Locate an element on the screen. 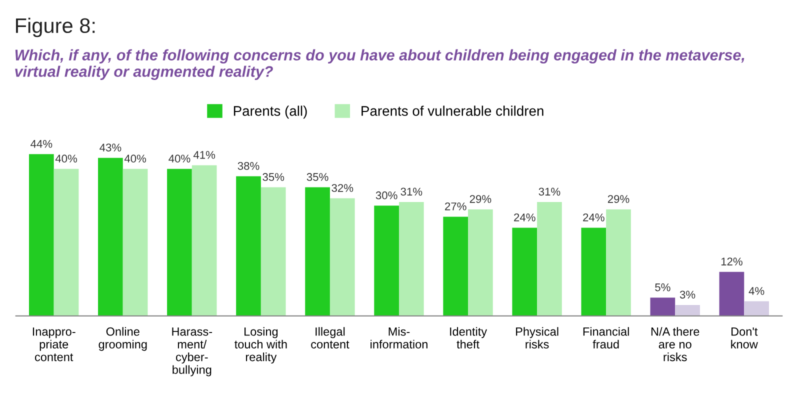 The width and height of the screenshot is (794, 394). data-label: 41% is located at coordinates (204, 155).